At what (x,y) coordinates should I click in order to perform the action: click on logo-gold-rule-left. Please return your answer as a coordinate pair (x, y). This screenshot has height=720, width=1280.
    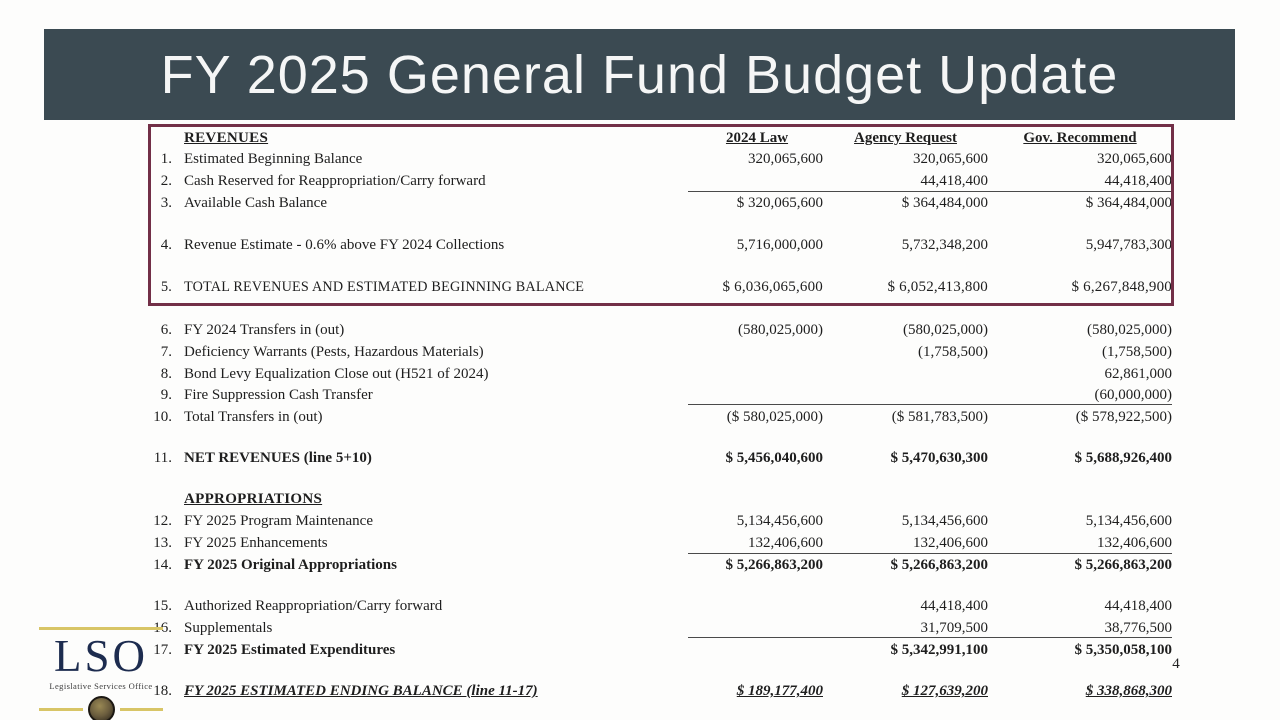
    Looking at the image, I should click on (61, 709).